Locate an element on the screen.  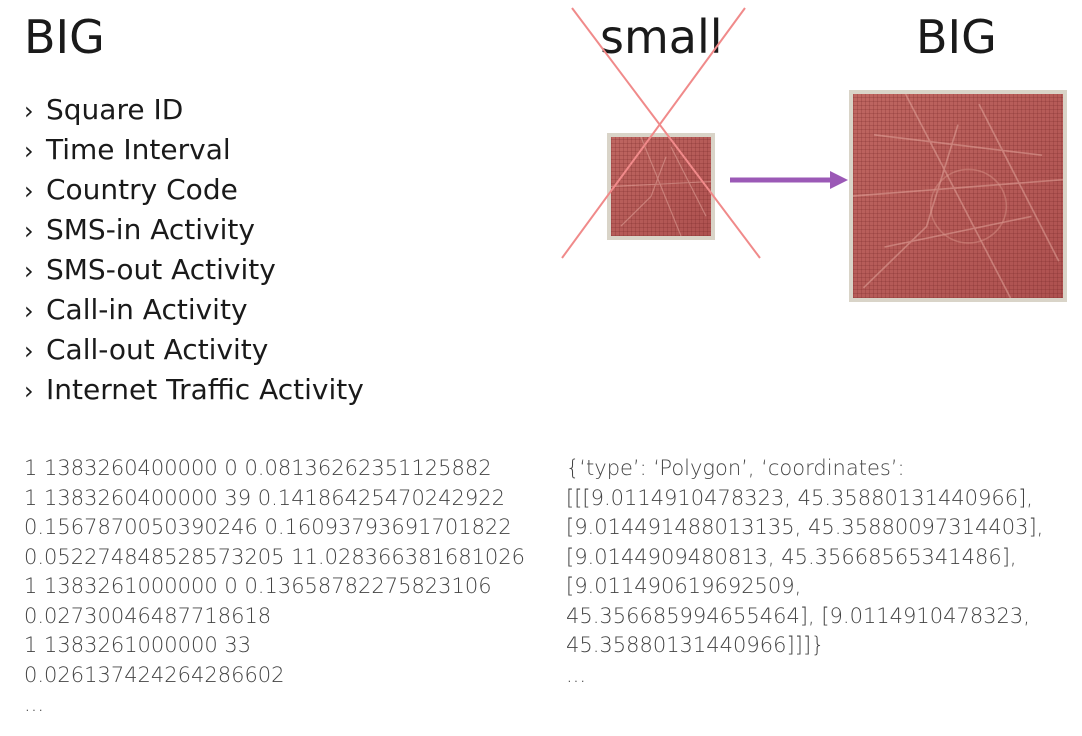
data-line: {‘type’: ‘Polygon’, ‘coordinates’: is located at coordinates (735, 468).